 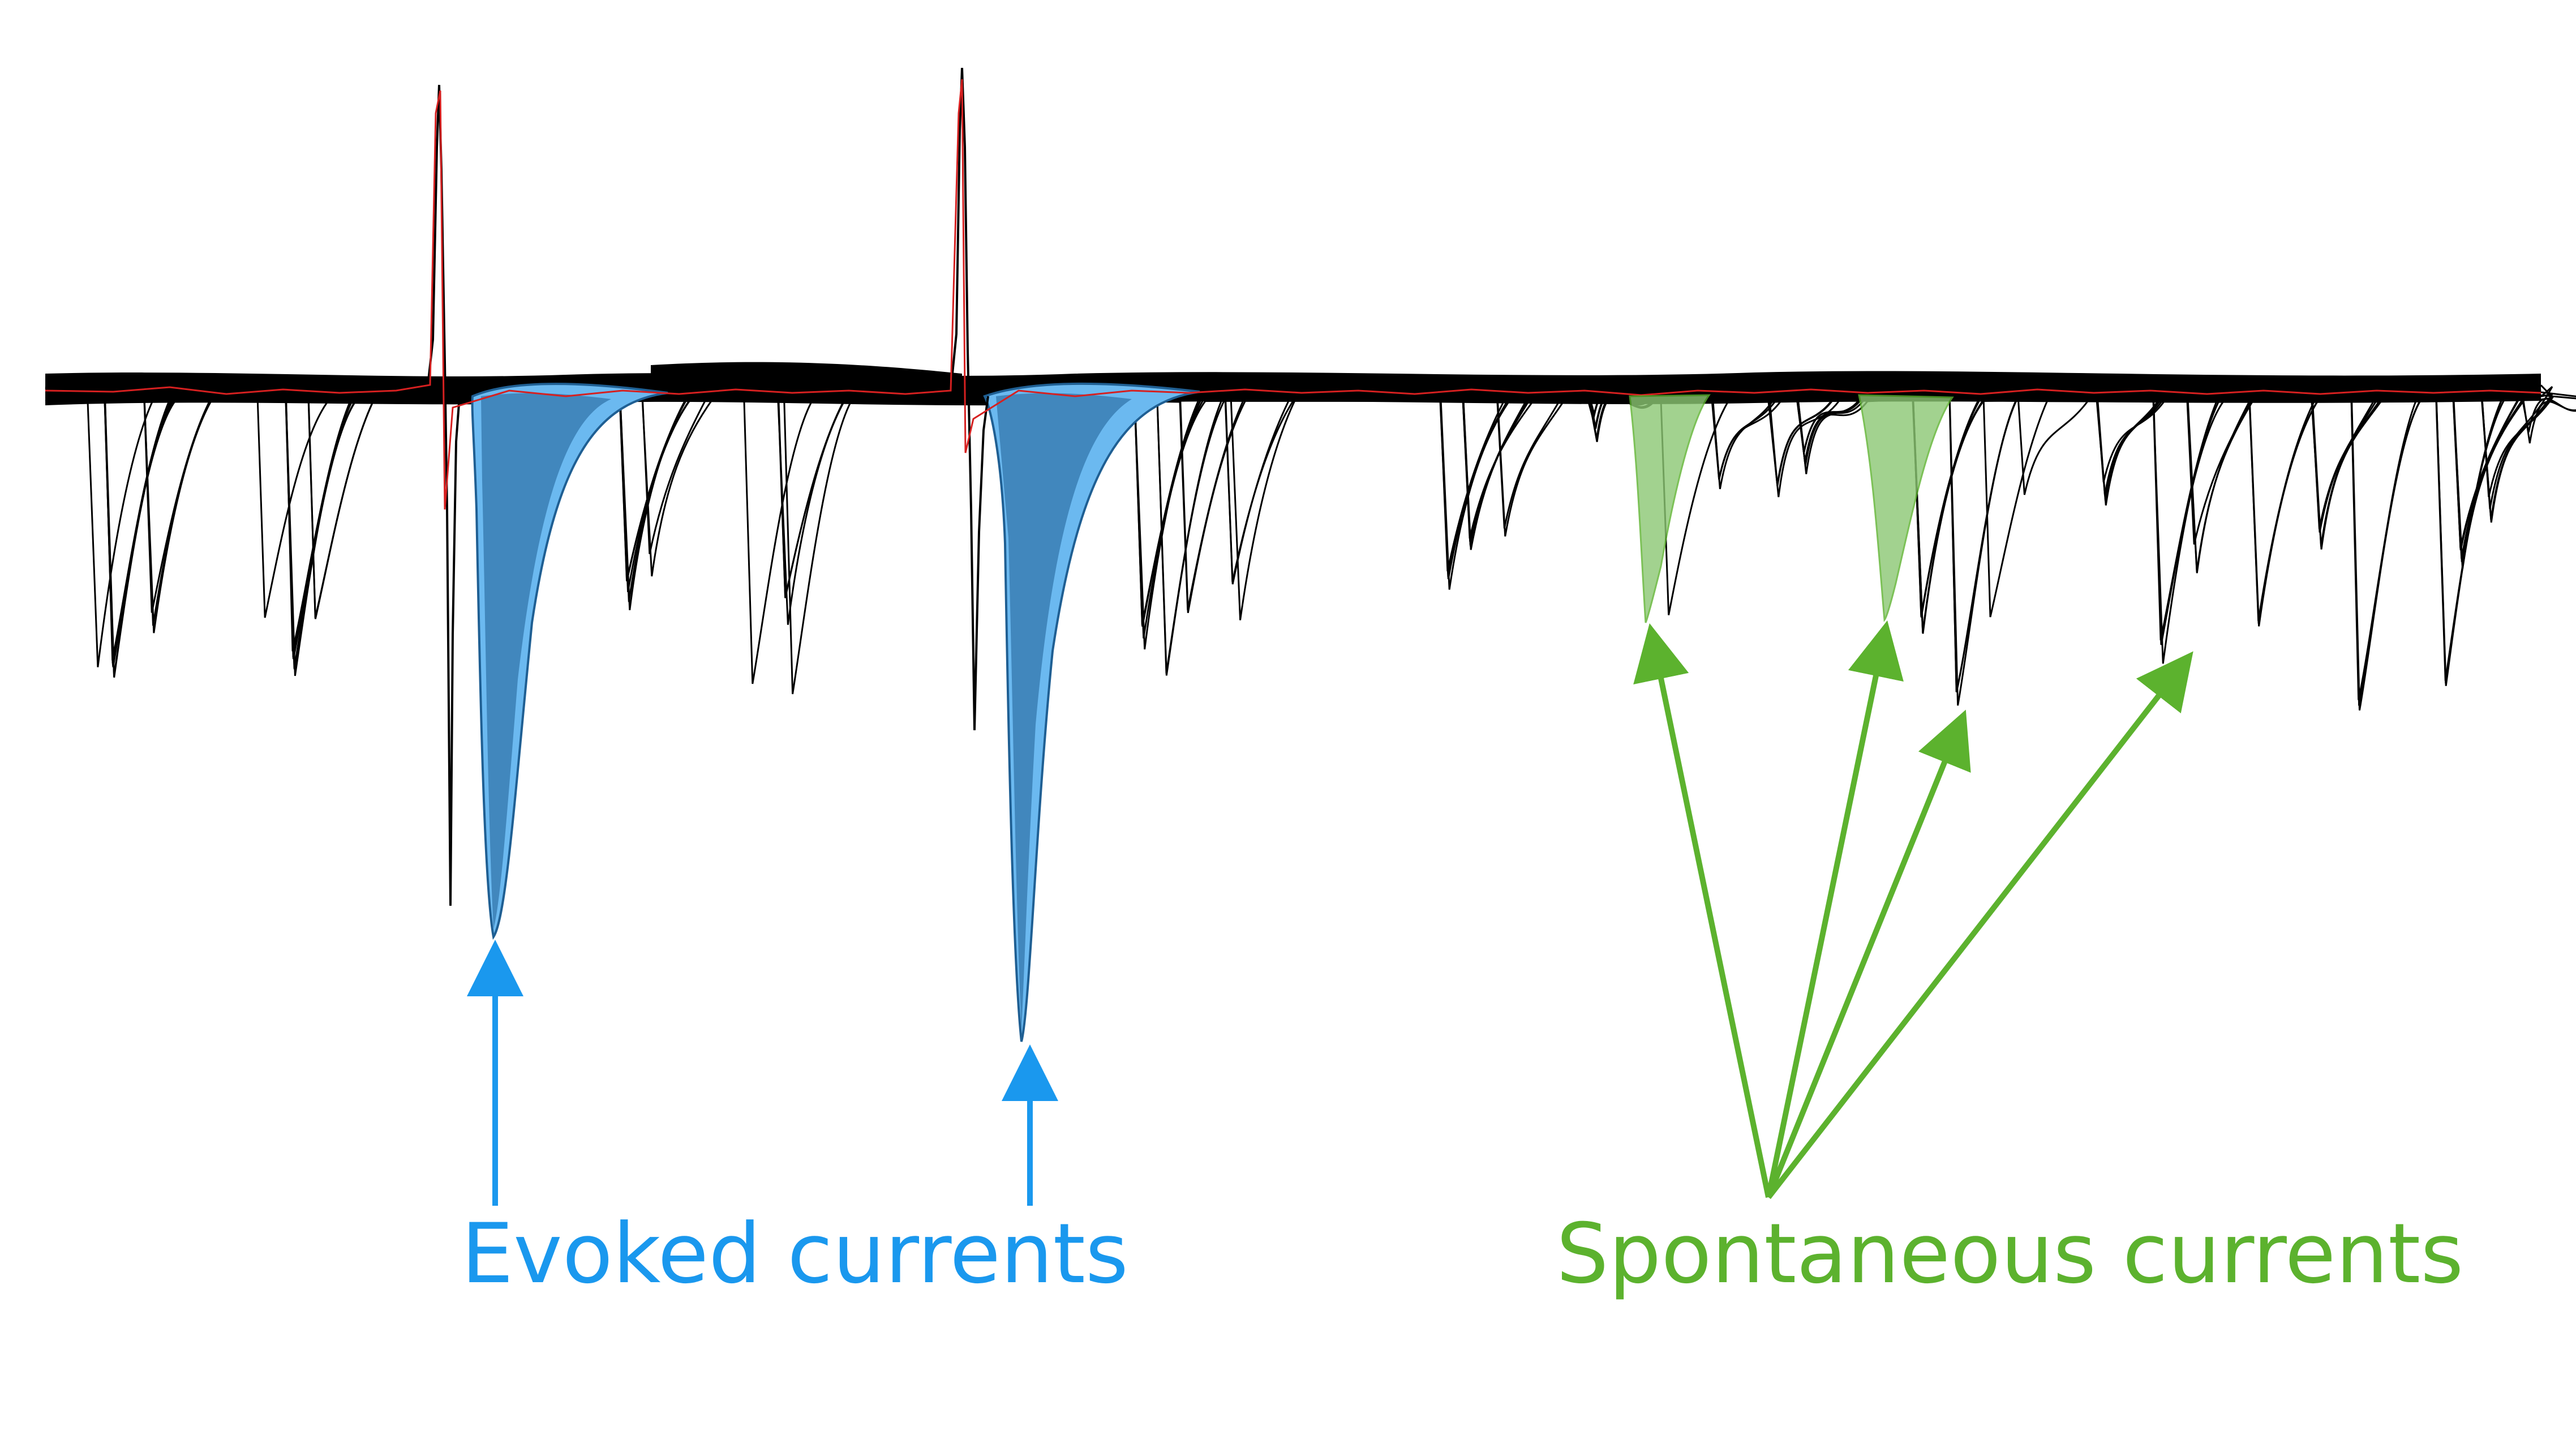 I want to click on baseline-band, so click(x=1293, y=384).